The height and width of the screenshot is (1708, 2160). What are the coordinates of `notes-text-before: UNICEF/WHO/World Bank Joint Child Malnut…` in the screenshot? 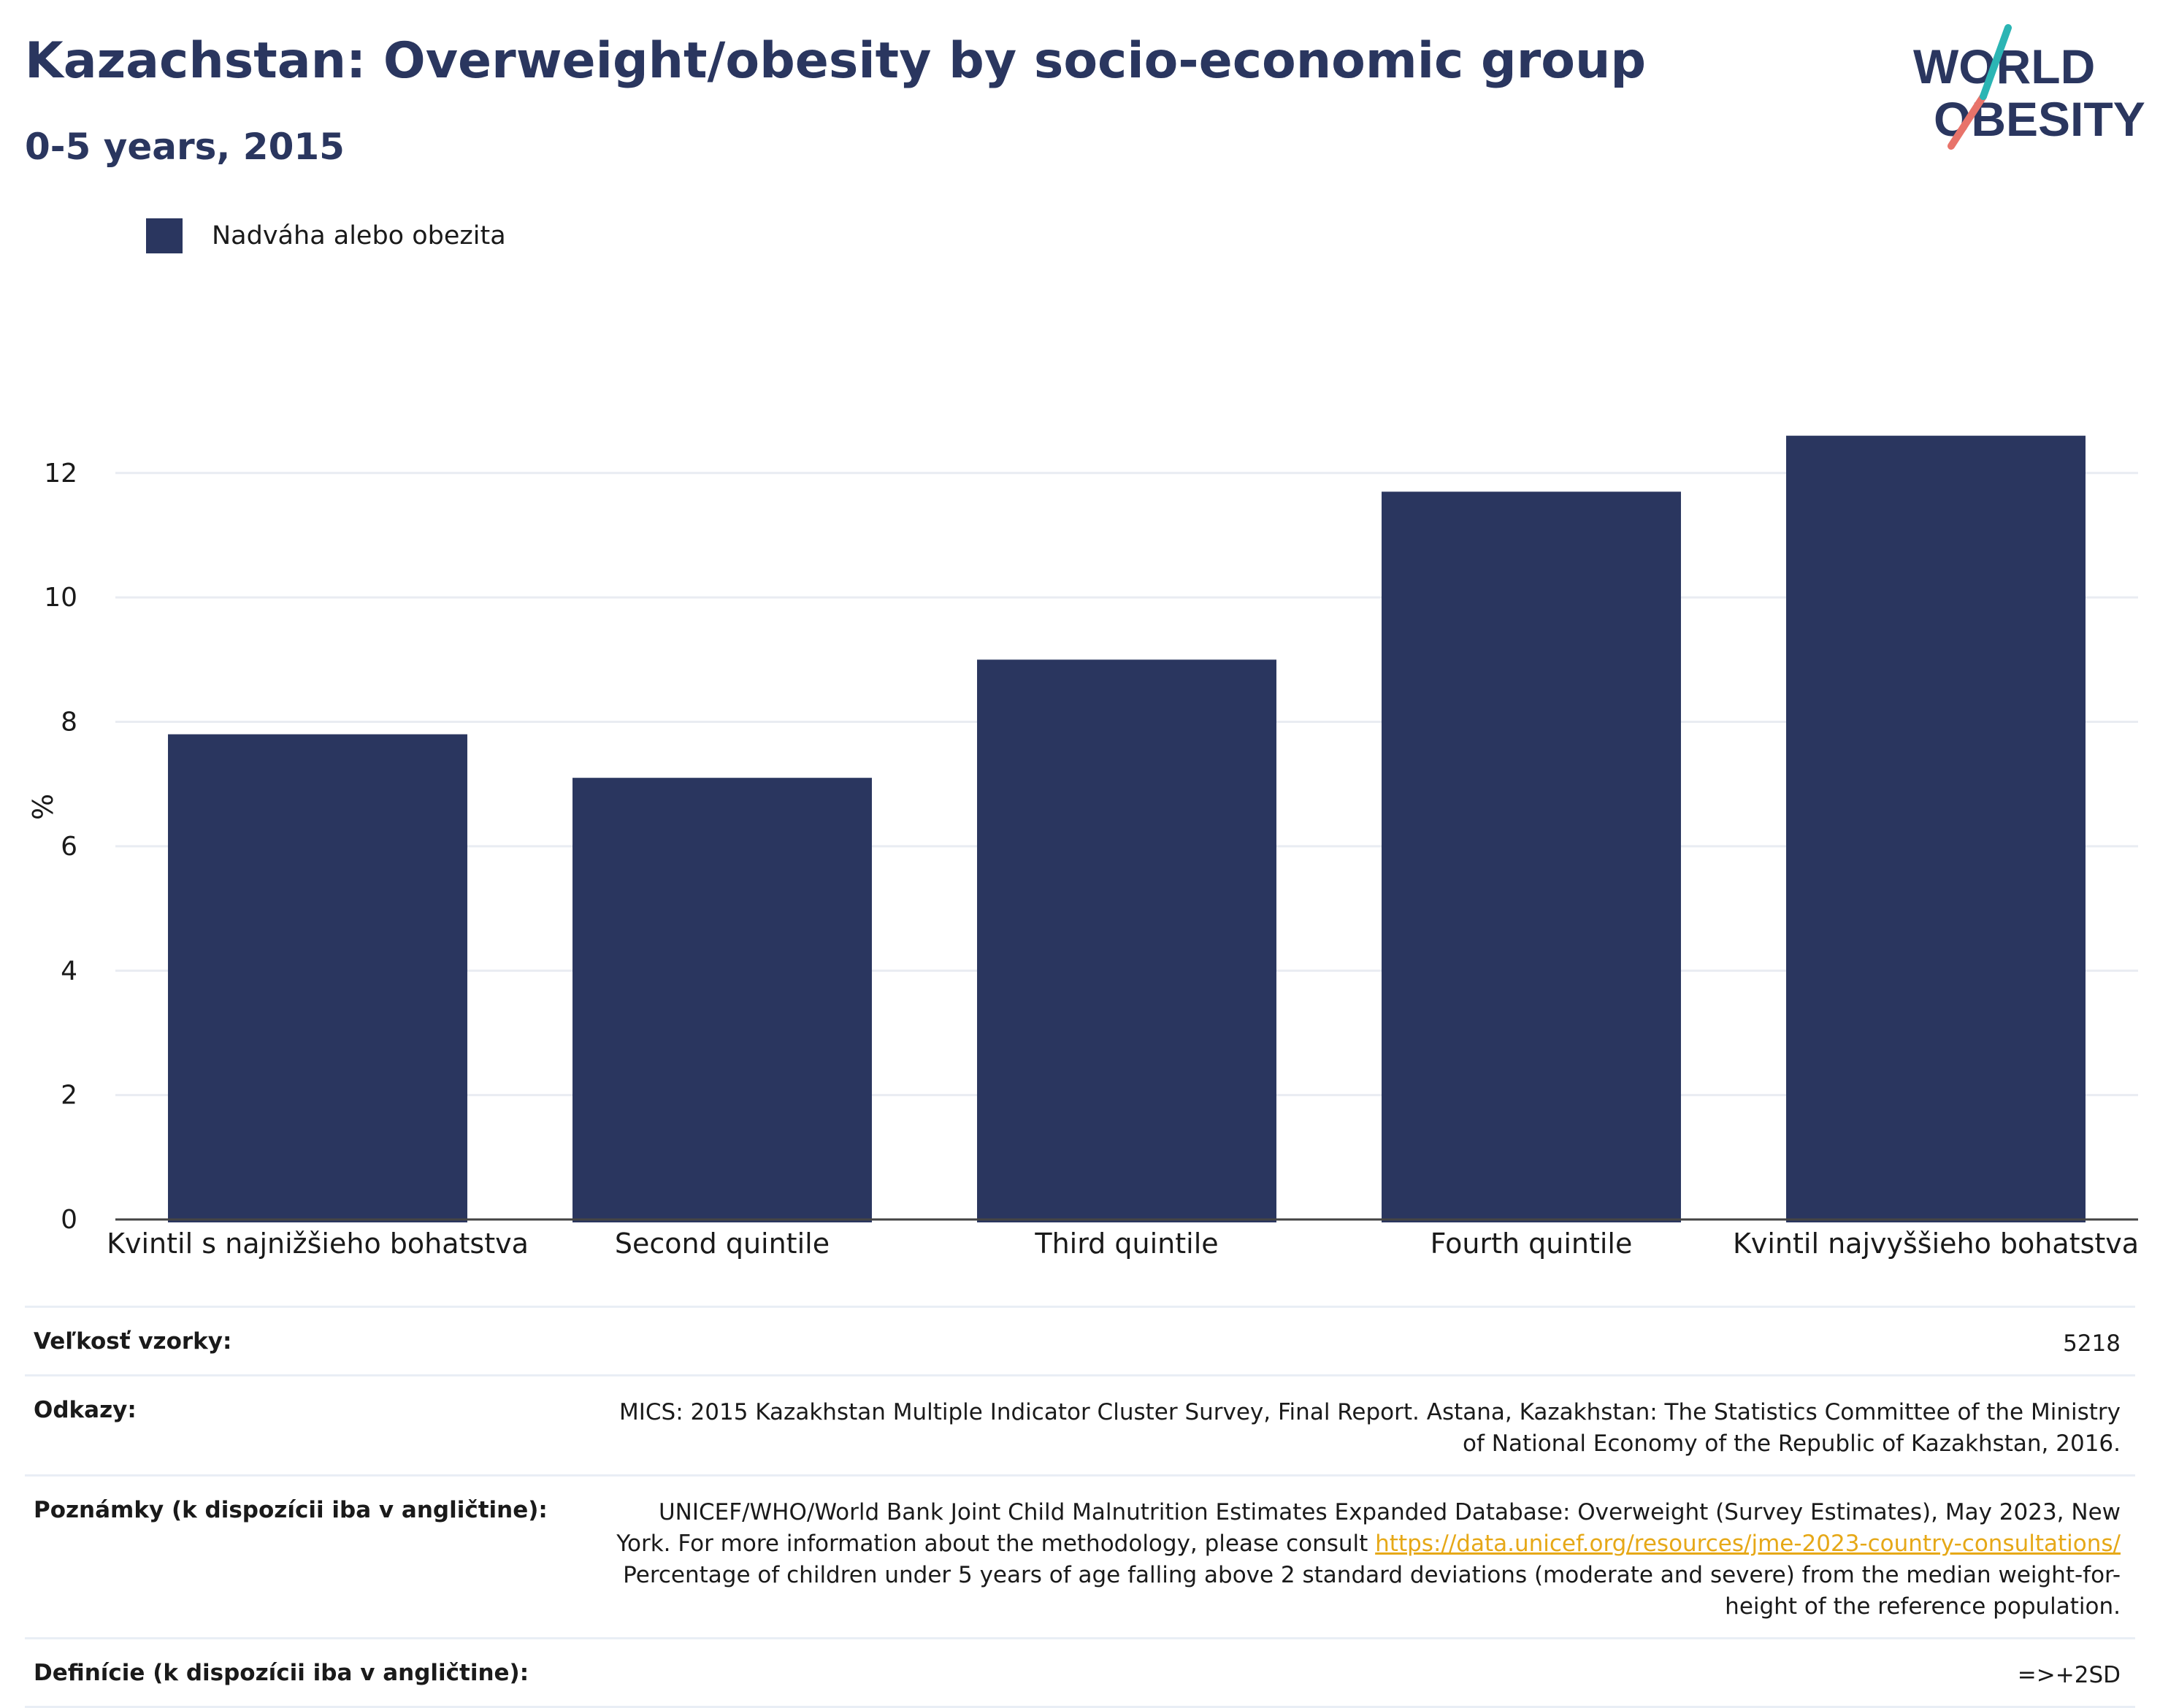 It's located at (1368, 1528).